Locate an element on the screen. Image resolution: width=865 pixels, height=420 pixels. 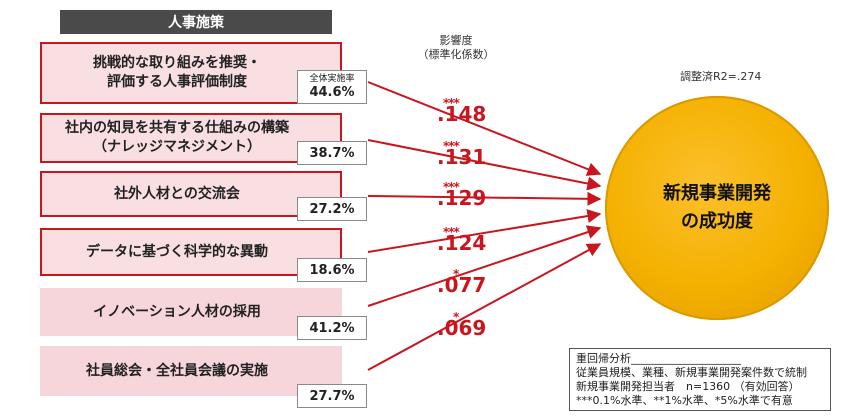
measure-2-line1: 社内の知見を共有する仕組みの構築 is located at coordinates (177, 128).